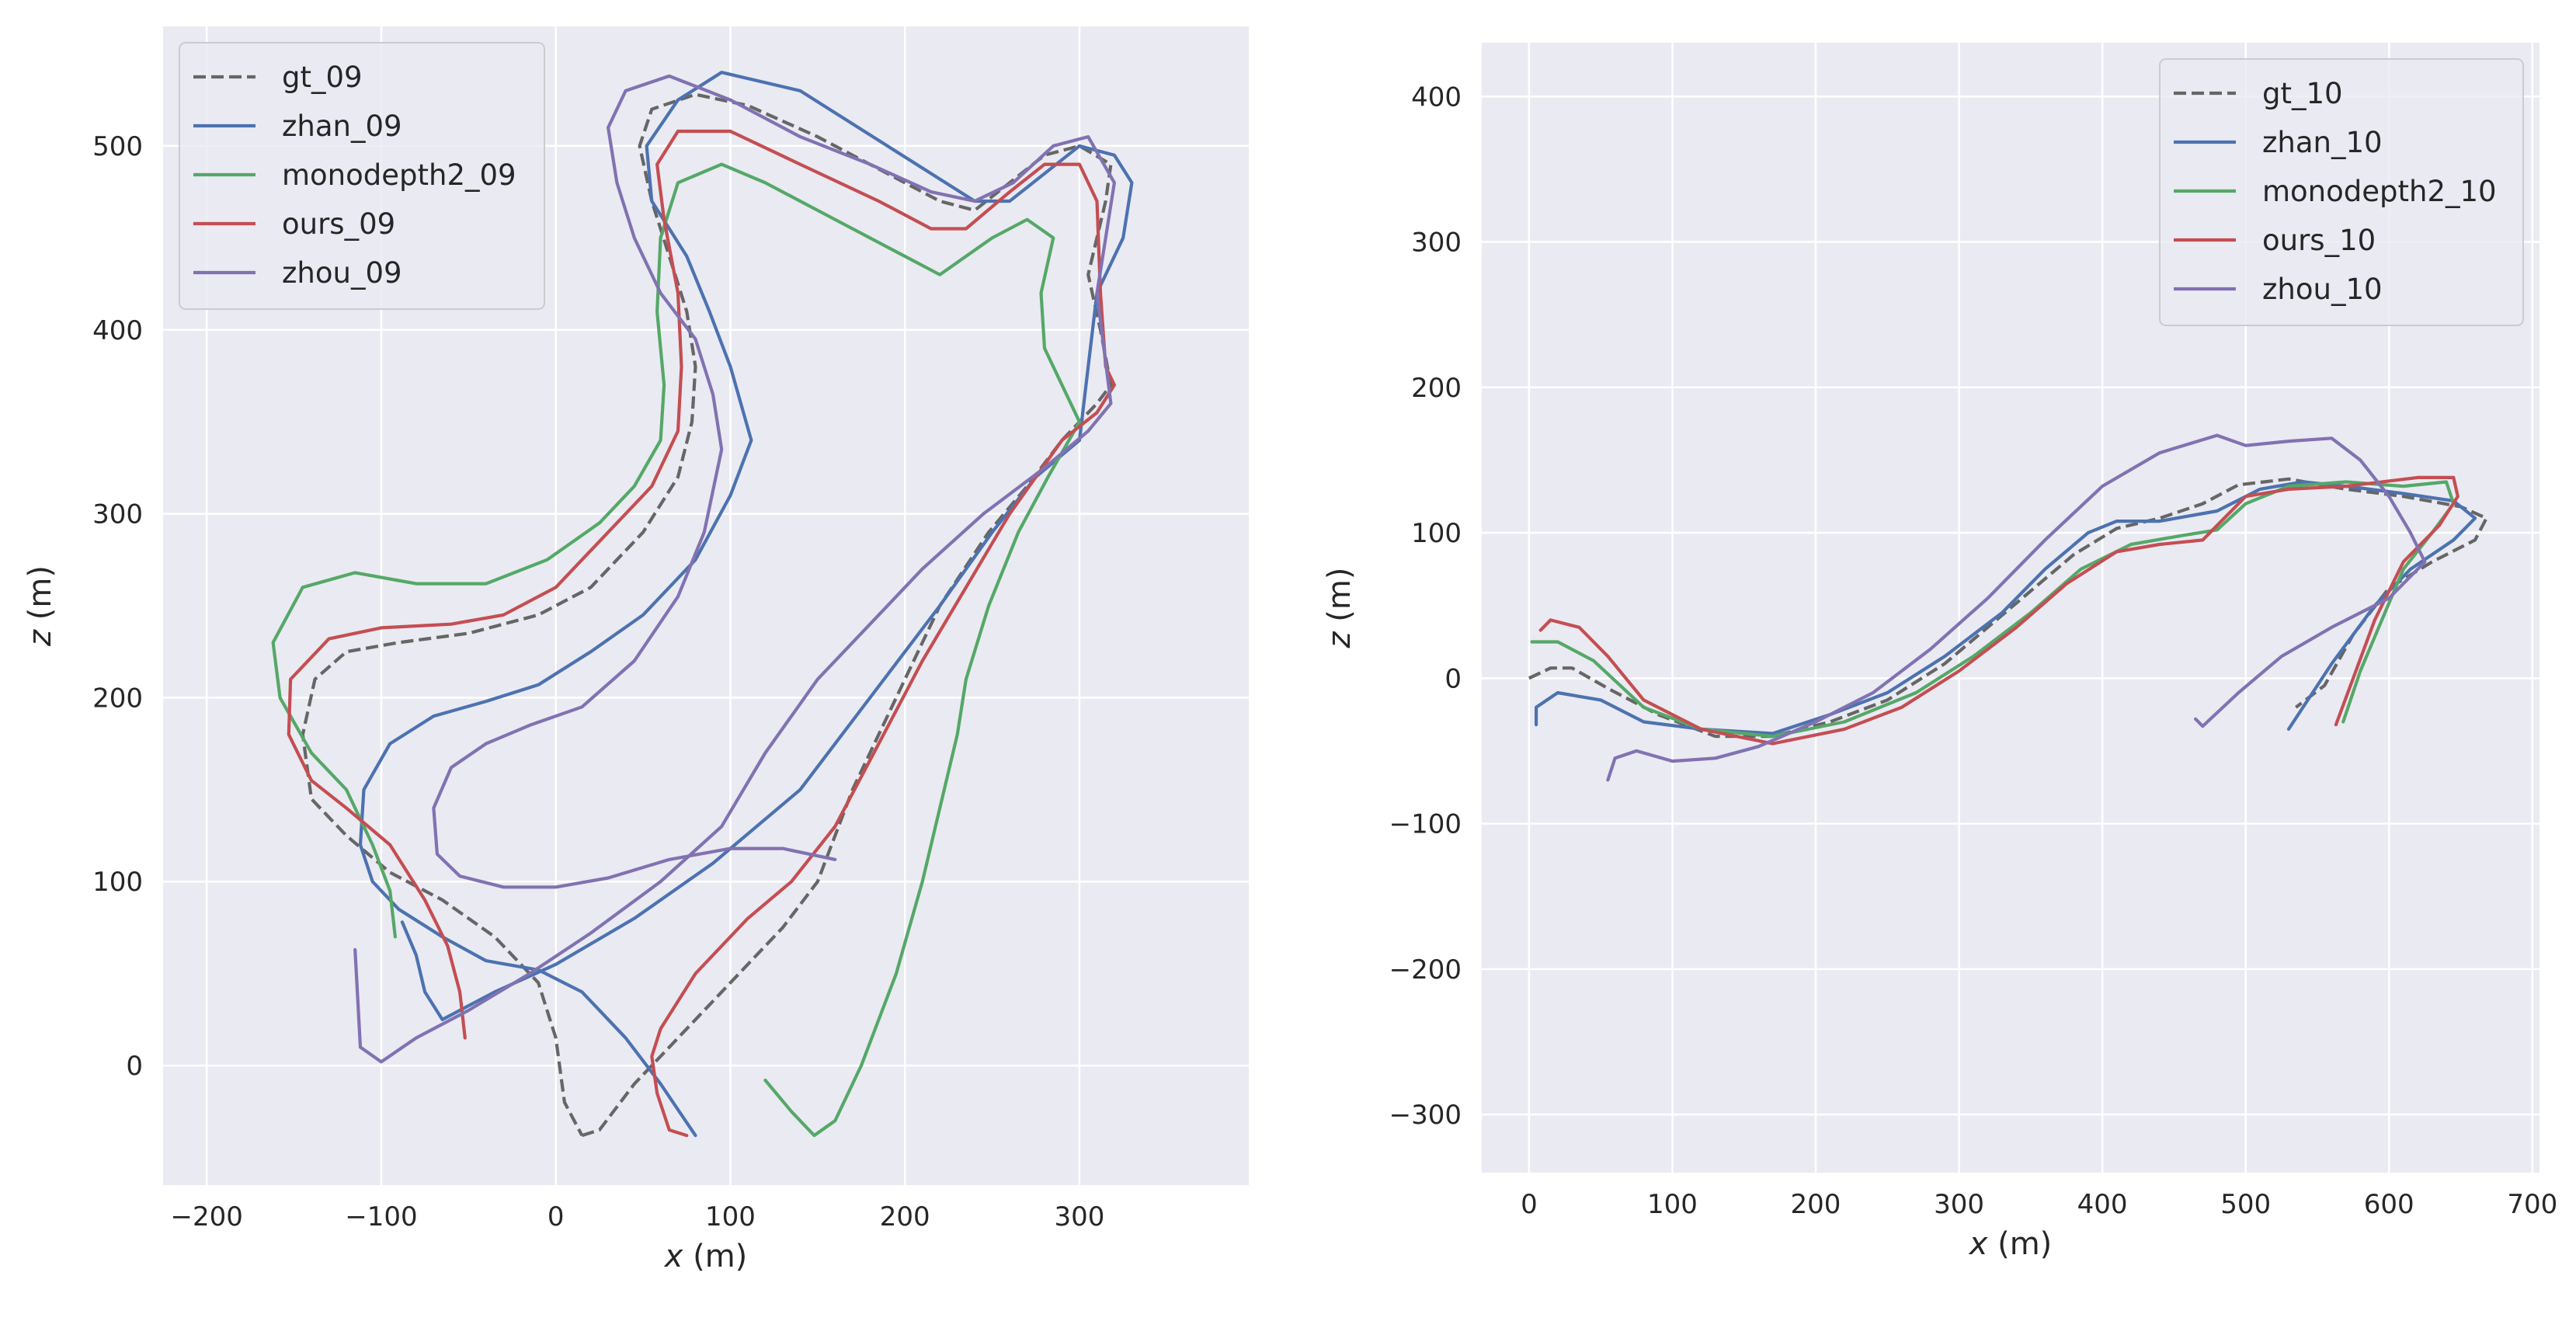 The height and width of the screenshot is (1321, 2576). I want to click on x-tick-label: 500, so click(2245, 1204).